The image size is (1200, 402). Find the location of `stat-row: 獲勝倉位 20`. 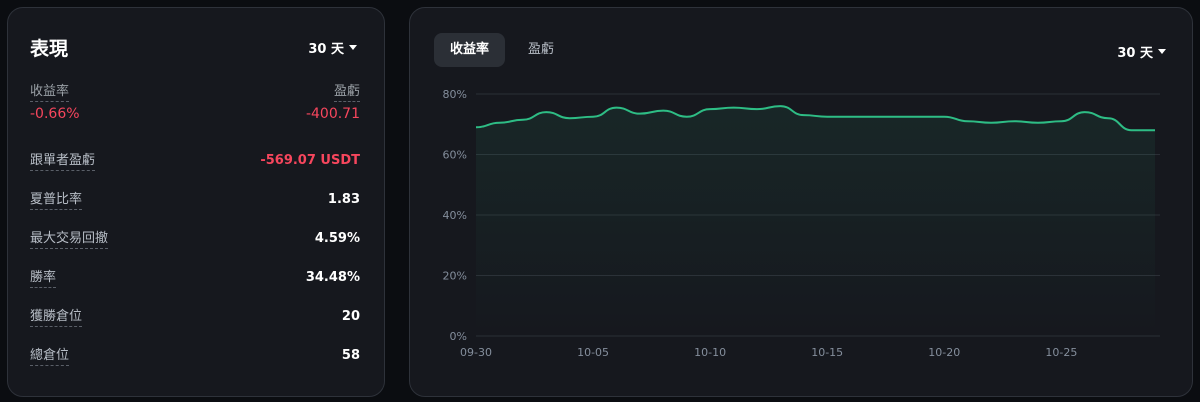

stat-row: 獲勝倉位 20 is located at coordinates (195, 316).